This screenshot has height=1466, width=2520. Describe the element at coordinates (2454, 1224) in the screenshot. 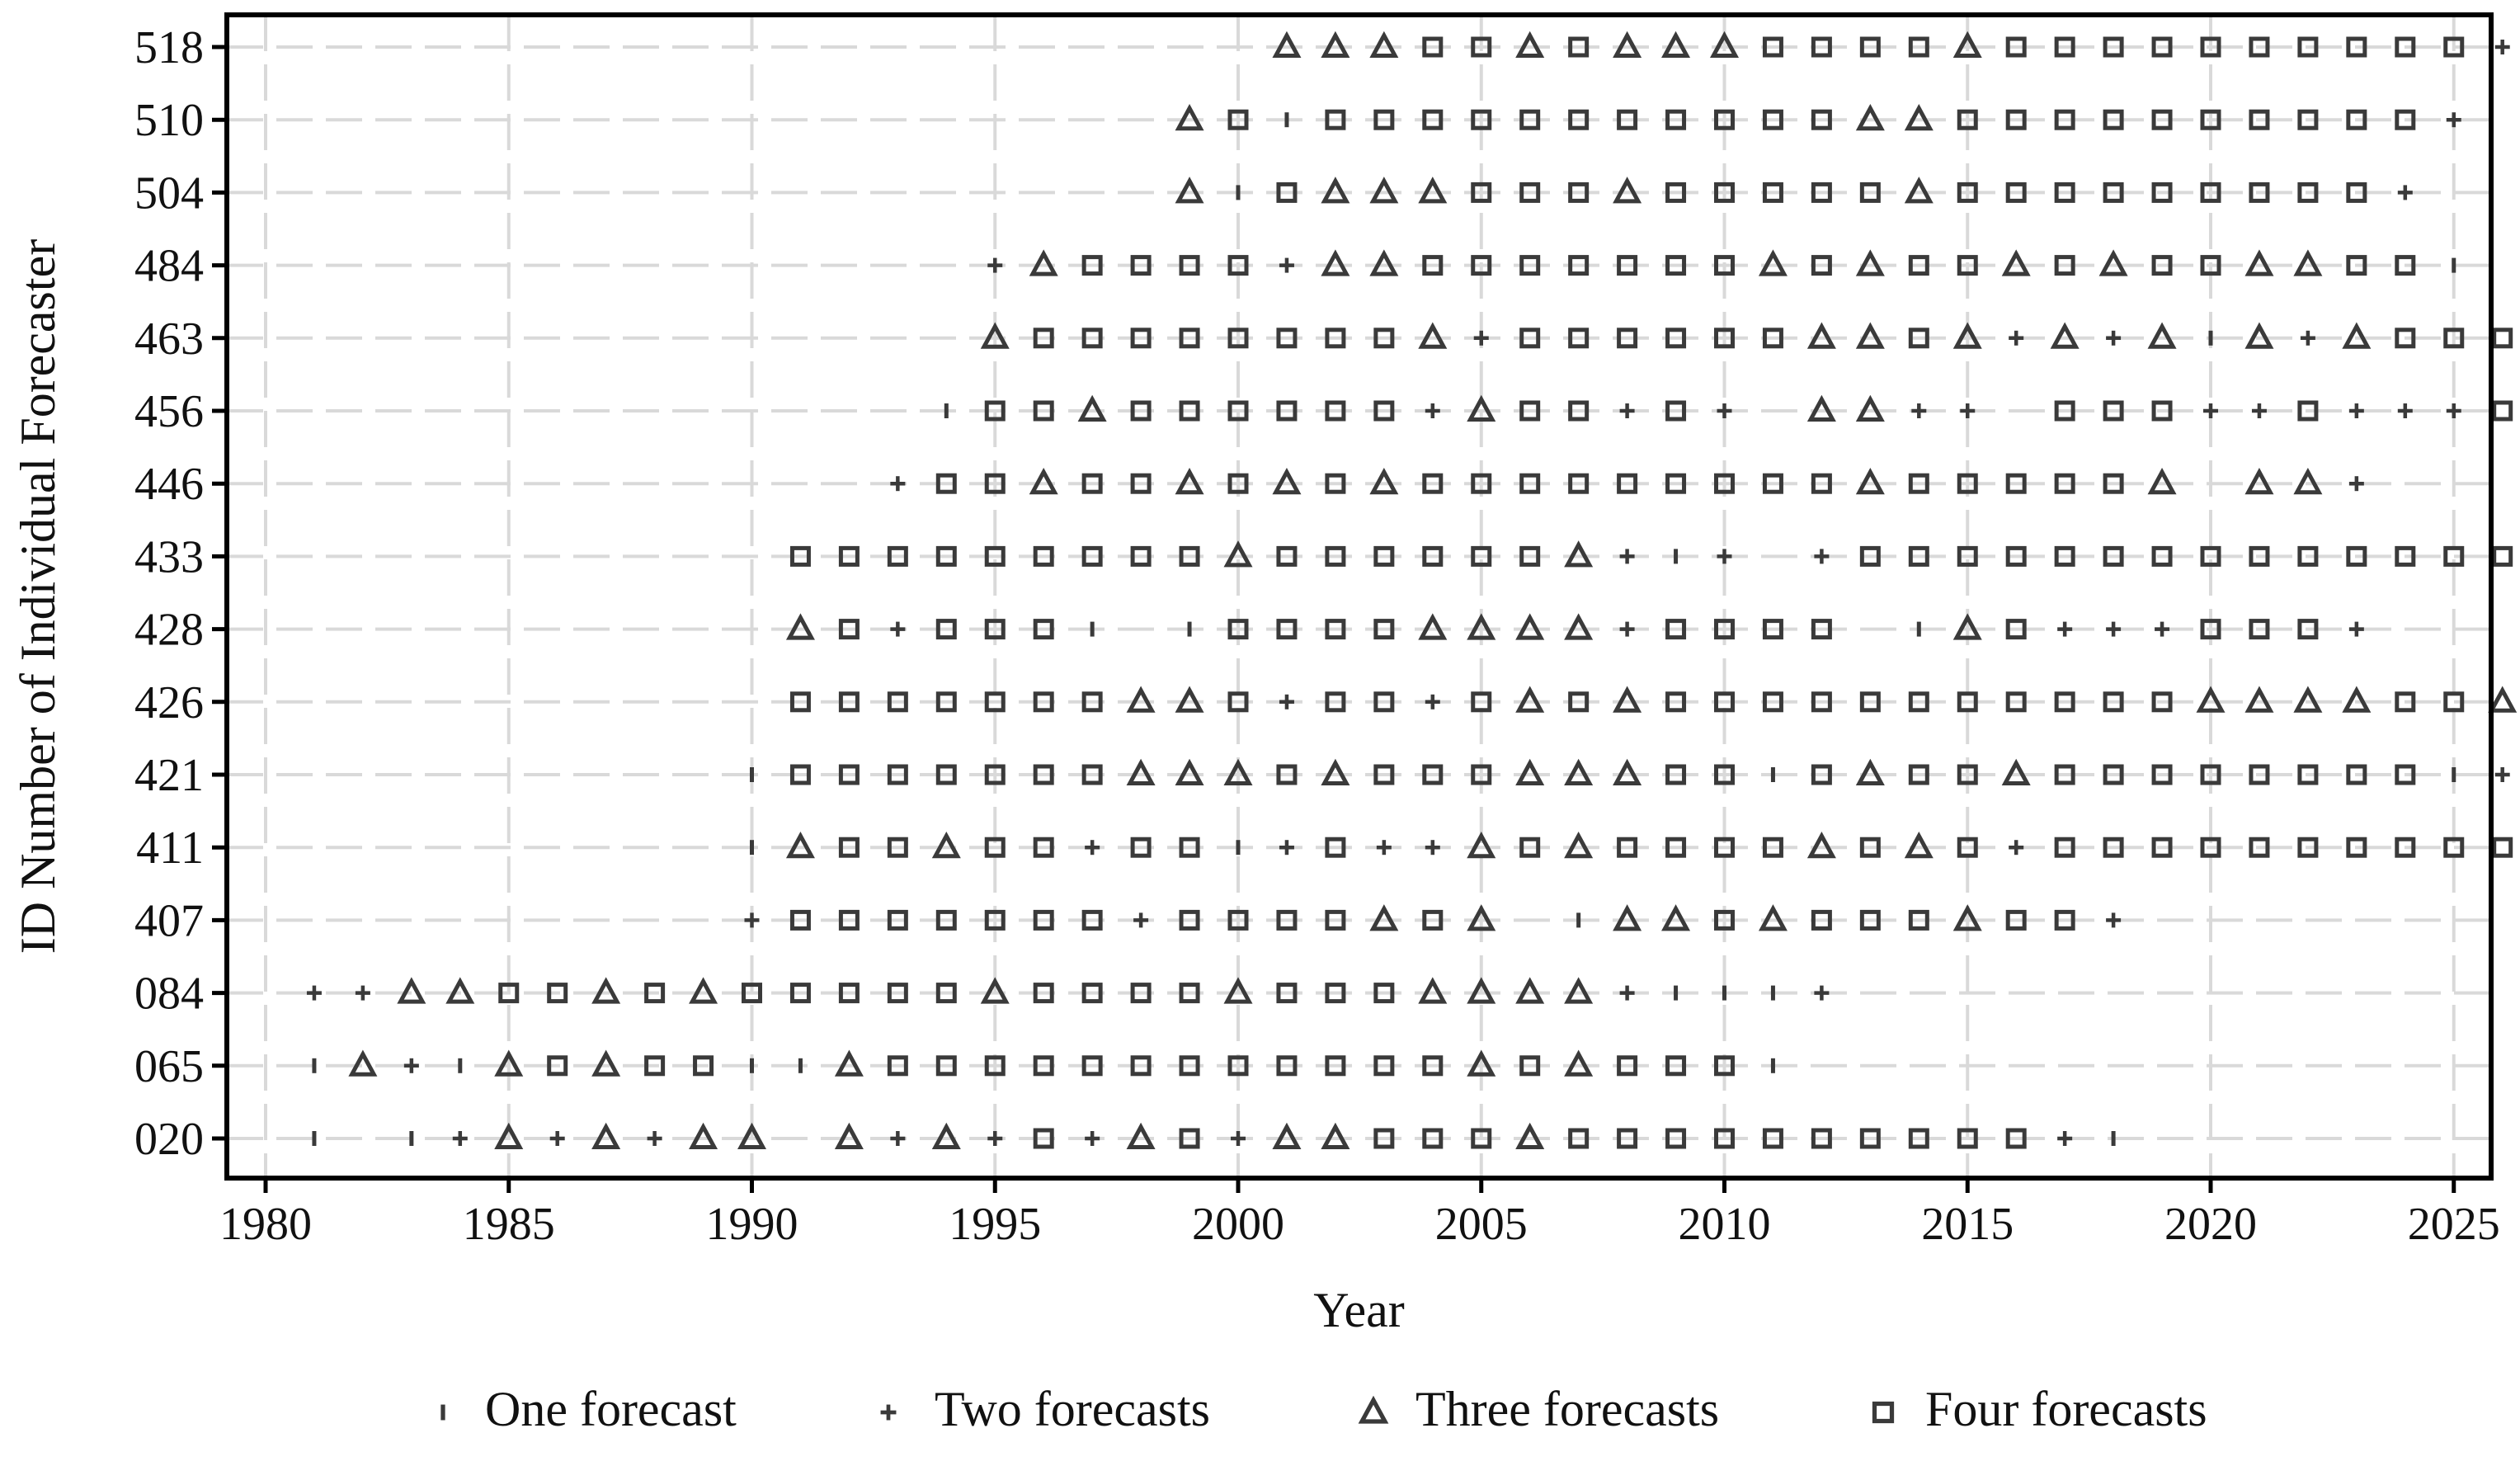

I see `x-tick-label: 2025` at that location.